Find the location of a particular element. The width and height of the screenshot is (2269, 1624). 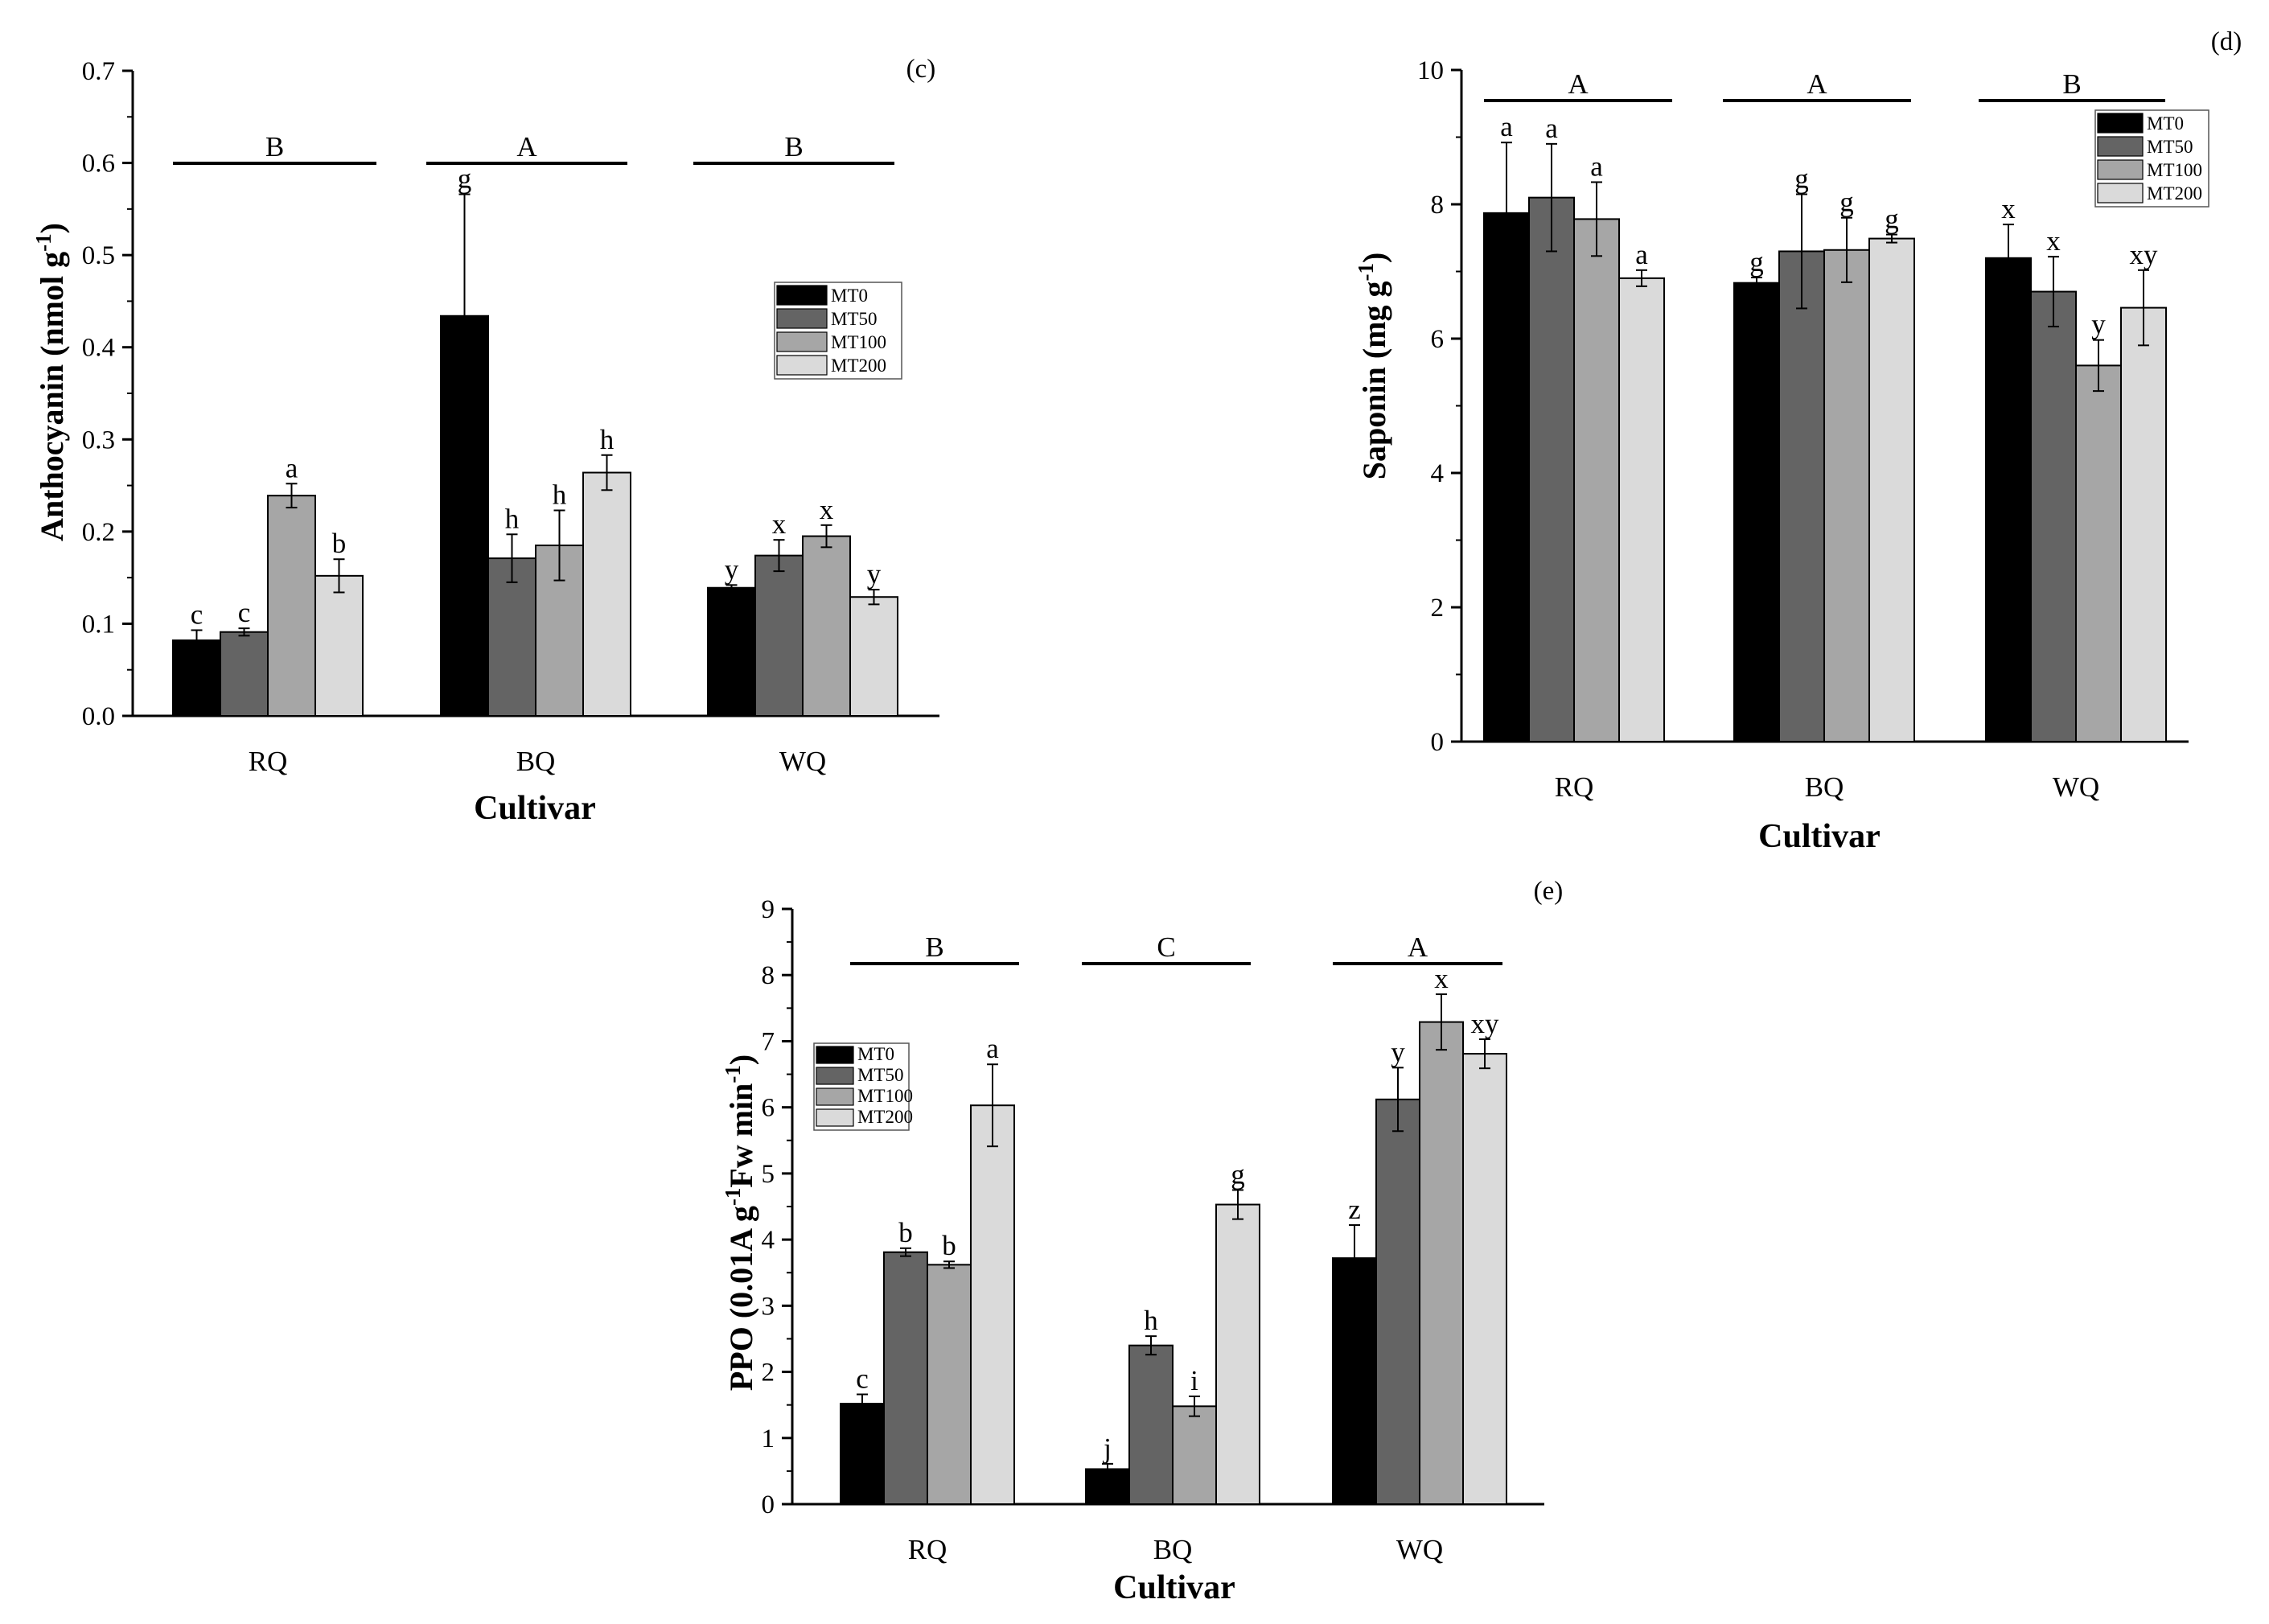

bar-mt100-bq is located at coordinates (1846, 496).